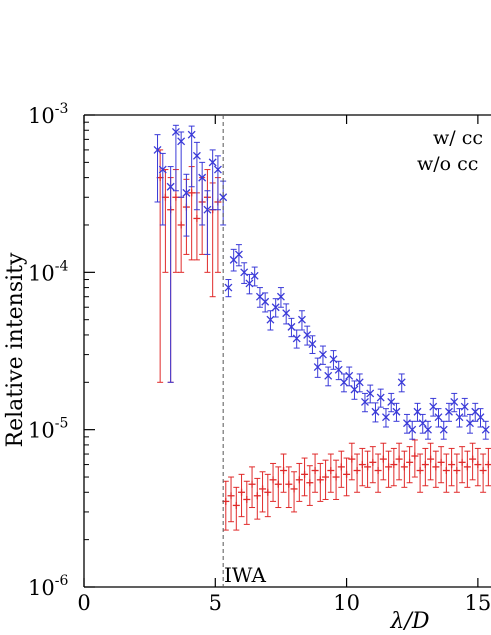  Describe the element at coordinates (83, 603) in the screenshot. I see `x-tick-label: 0` at that location.